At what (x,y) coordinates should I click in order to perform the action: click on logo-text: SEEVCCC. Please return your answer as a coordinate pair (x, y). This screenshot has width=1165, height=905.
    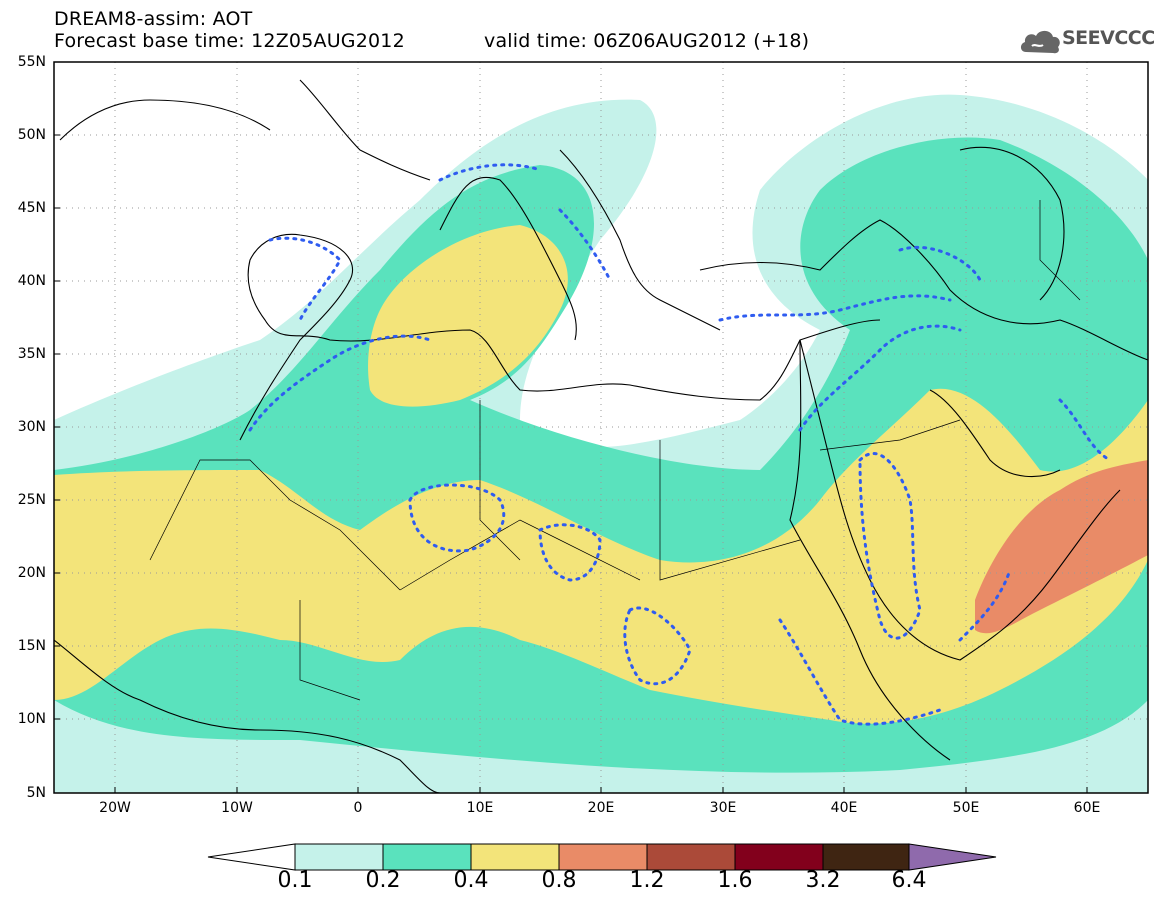
    Looking at the image, I should click on (1108, 38).